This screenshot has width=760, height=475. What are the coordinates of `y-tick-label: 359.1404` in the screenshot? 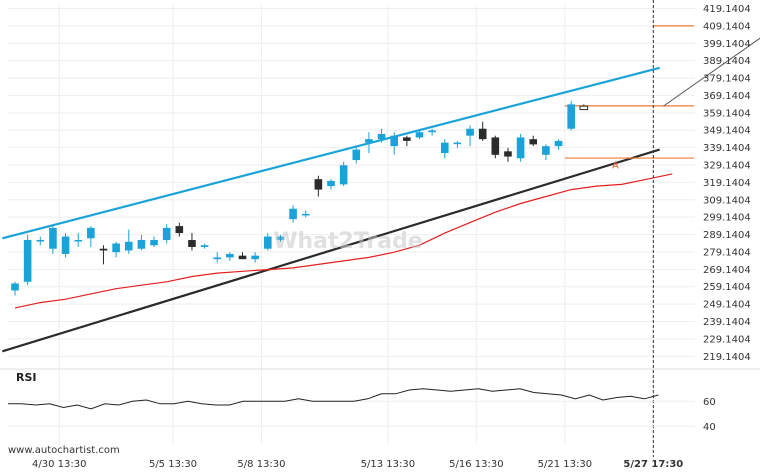 It's located at (727, 113).